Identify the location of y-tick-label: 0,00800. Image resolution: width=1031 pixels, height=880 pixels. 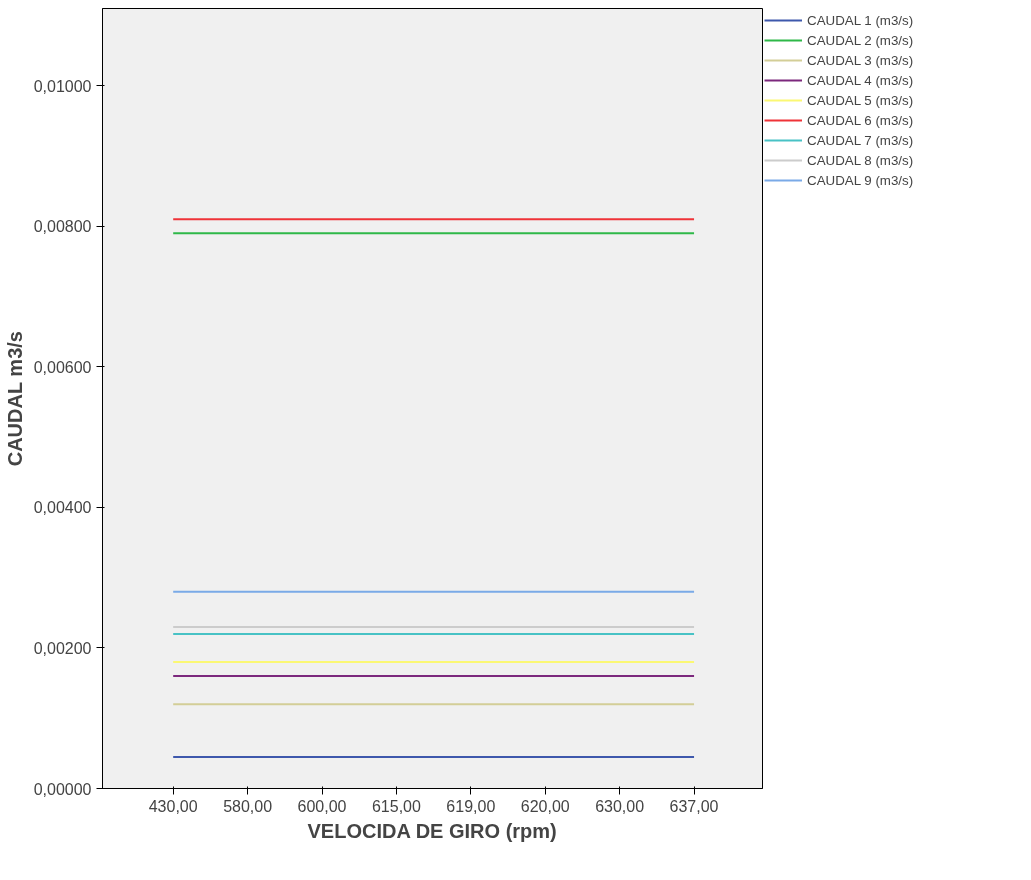
(62, 227).